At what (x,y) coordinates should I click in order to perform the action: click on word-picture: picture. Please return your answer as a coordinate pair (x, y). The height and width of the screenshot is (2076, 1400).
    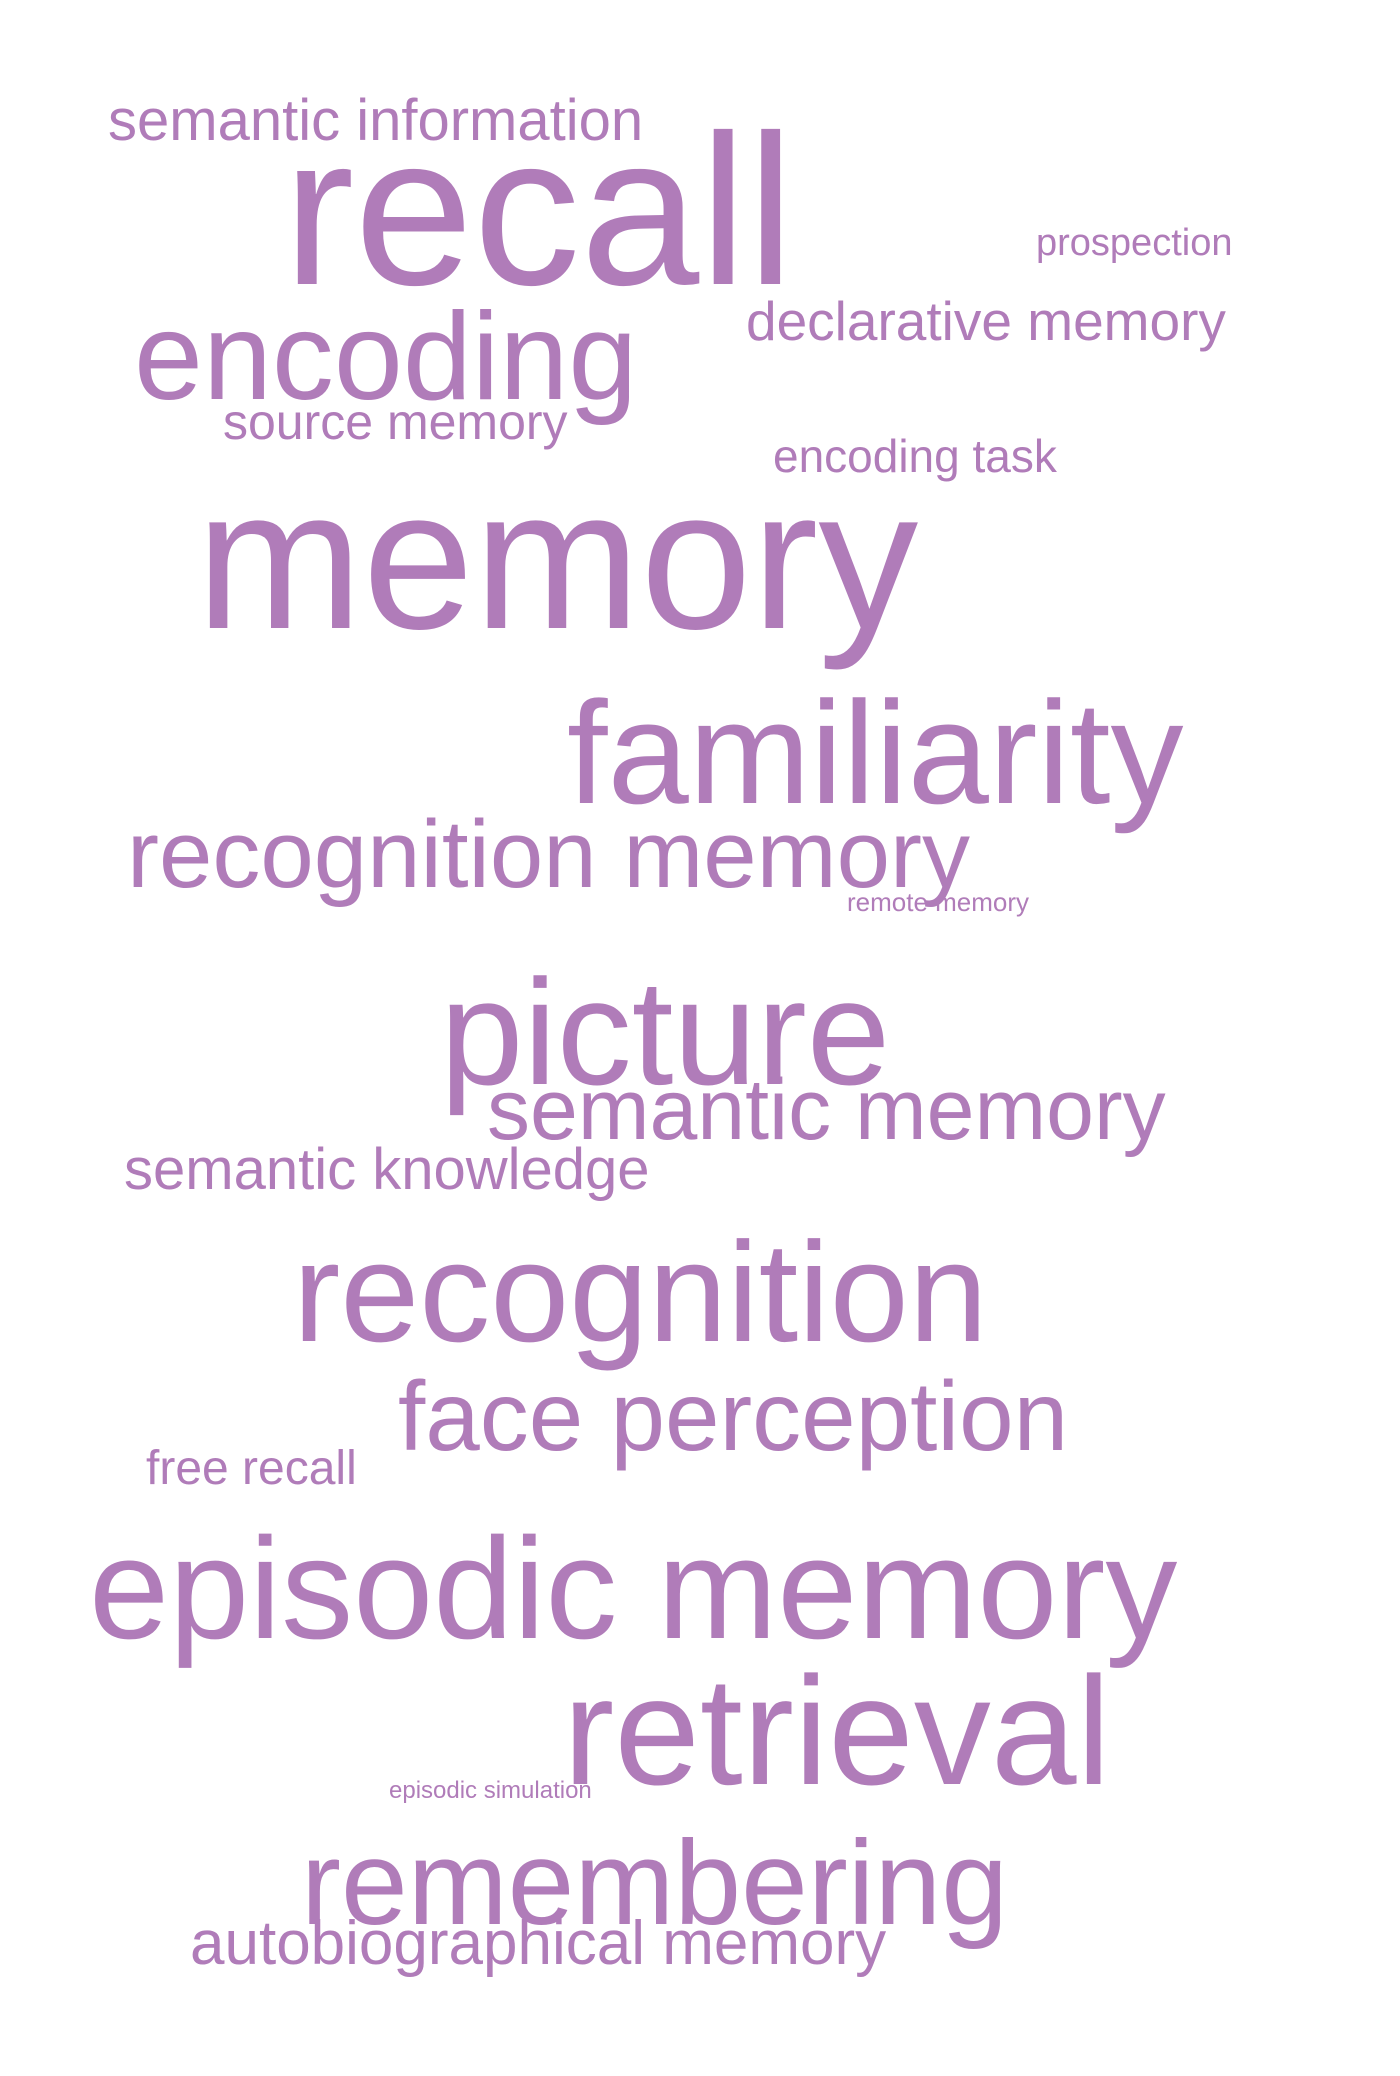
    Looking at the image, I should click on (665, 1032).